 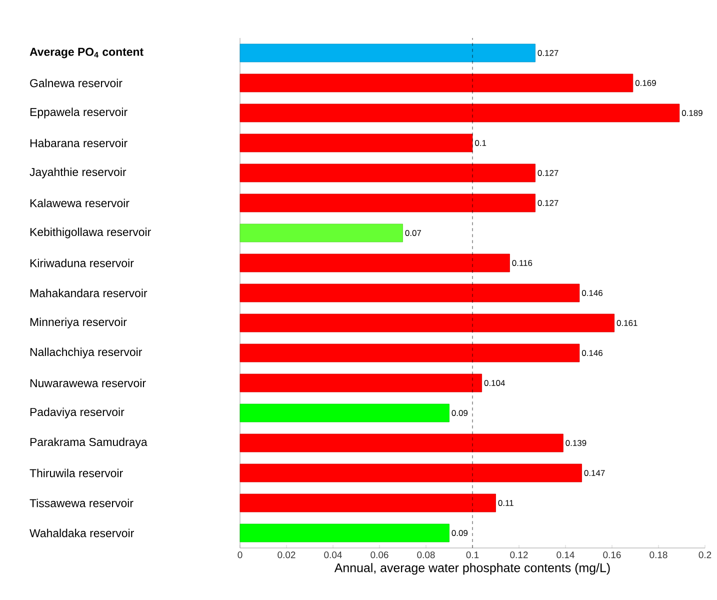 What do you see at coordinates (519, 555) in the screenshot?
I see `x-tick-label: 0.12` at bounding box center [519, 555].